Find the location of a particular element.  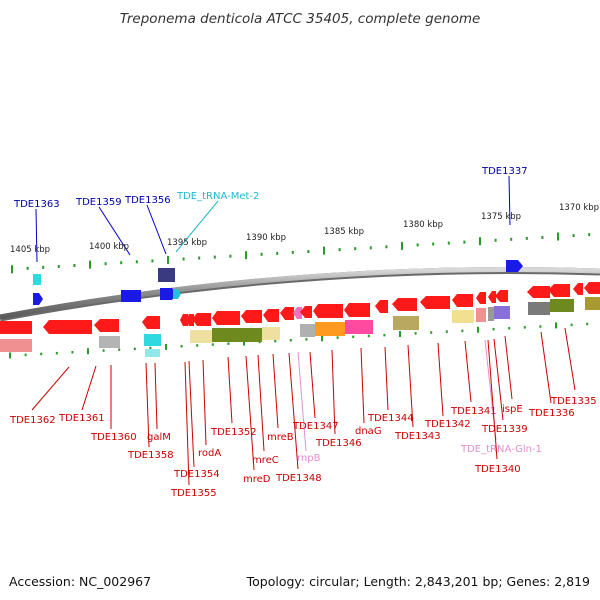

reverse-gene-TDE1362 is located at coordinates (16, 327).